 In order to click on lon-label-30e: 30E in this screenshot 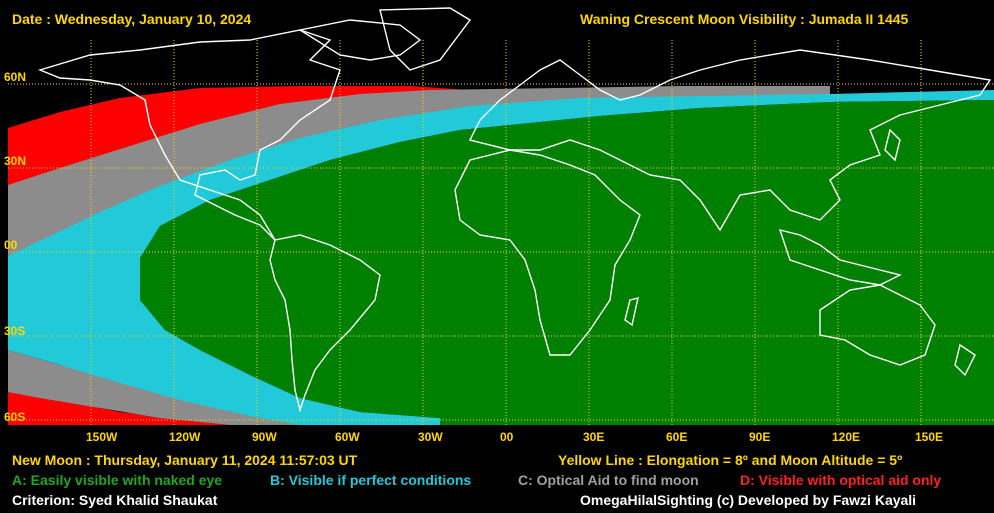, I will do `click(594, 437)`.